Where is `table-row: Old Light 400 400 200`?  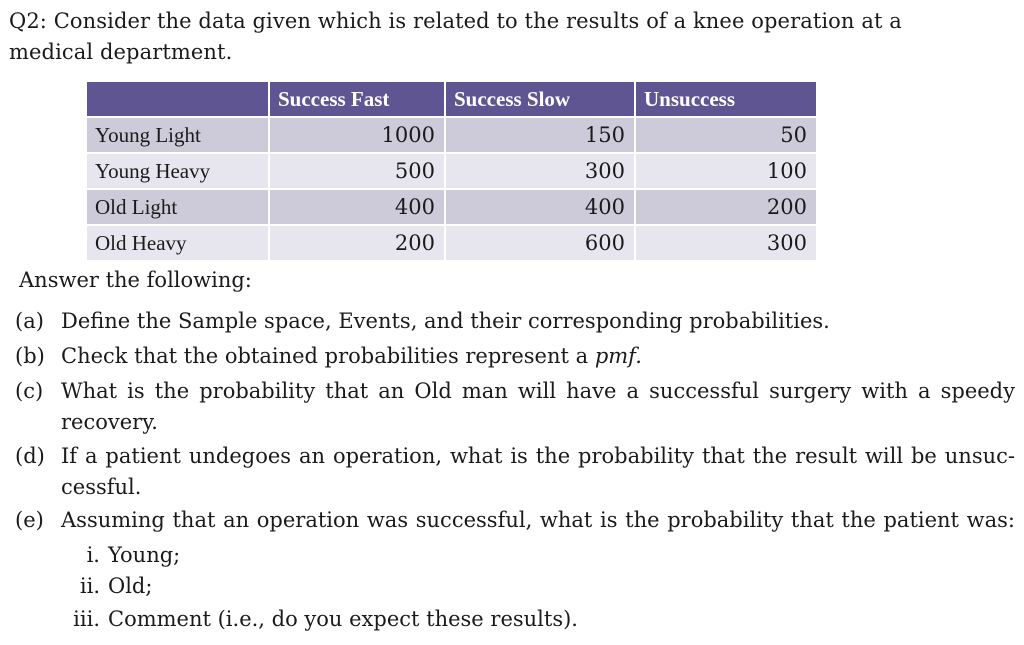 table-row: Old Light 400 400 200 is located at coordinates (451, 208).